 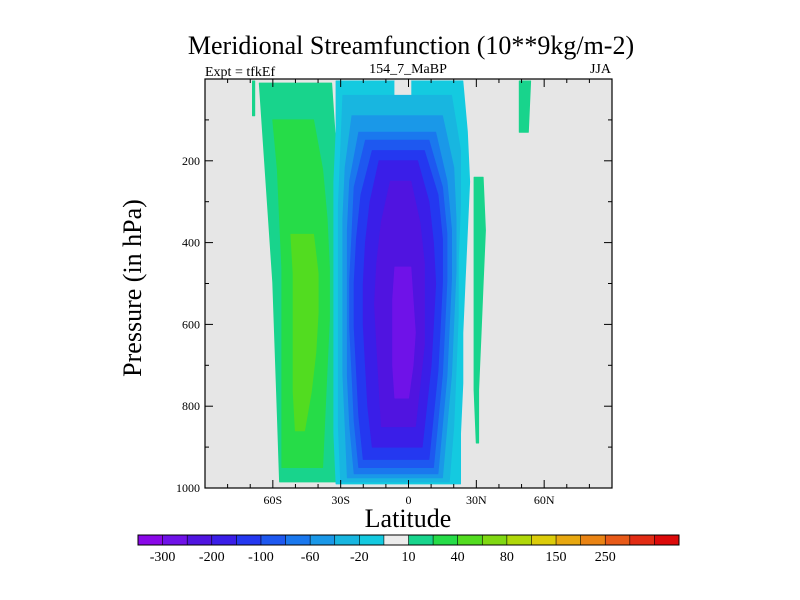 I want to click on colorbar: -300 -200 -100 -60 -20 10 40 80 150 250, so click(x=408, y=549).